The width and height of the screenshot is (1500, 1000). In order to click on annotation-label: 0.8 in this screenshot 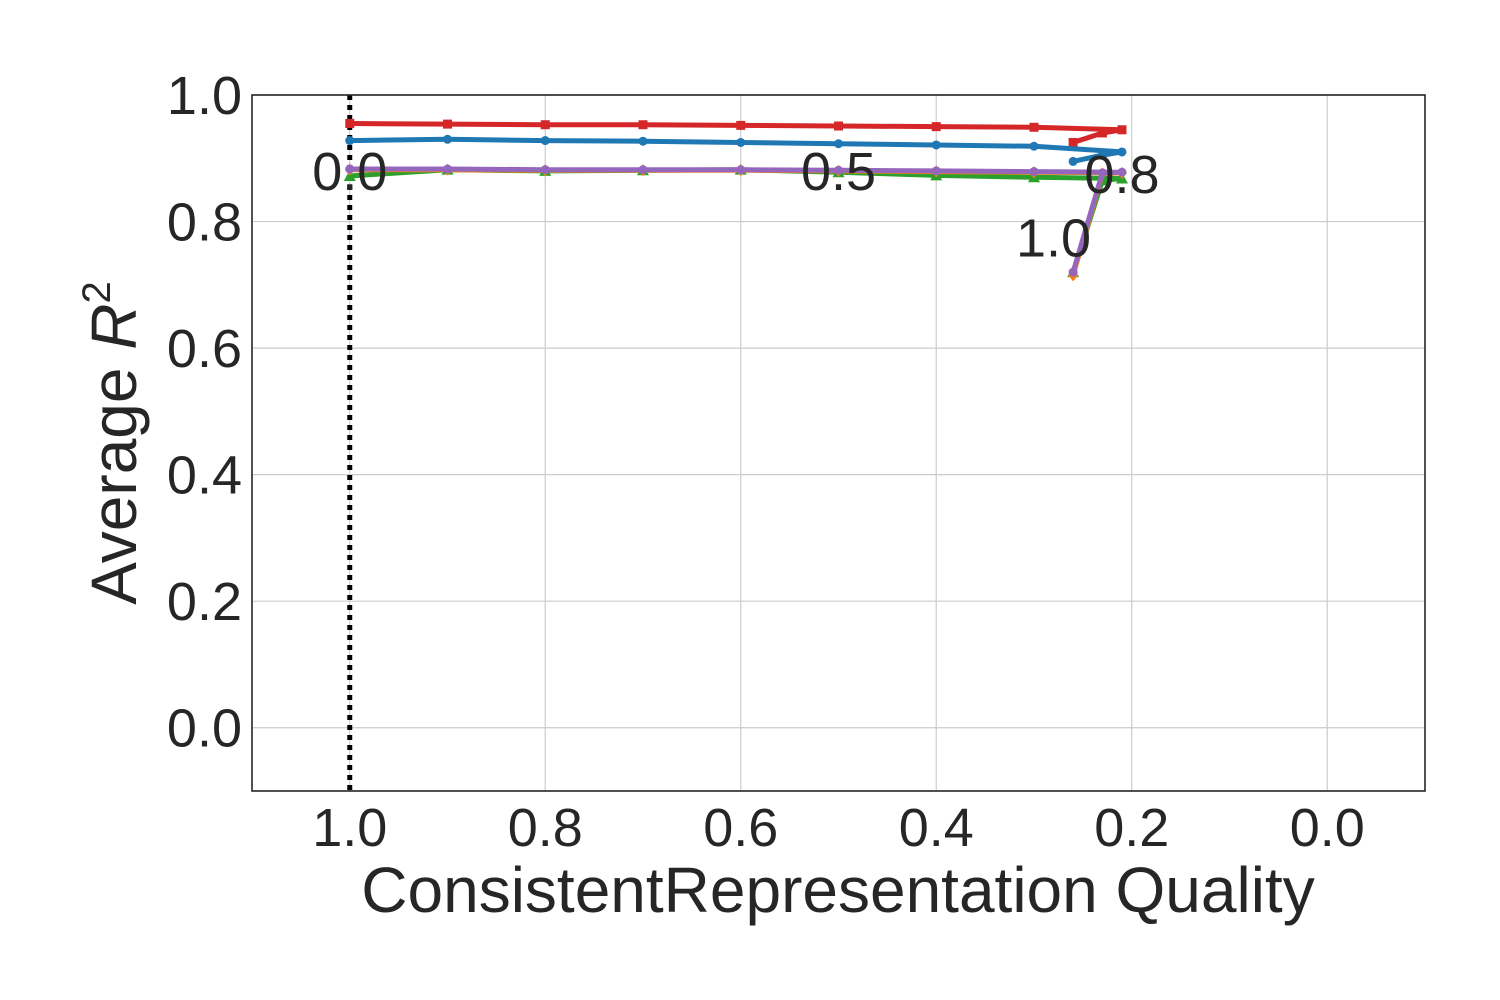, I will do `click(1121, 175)`.